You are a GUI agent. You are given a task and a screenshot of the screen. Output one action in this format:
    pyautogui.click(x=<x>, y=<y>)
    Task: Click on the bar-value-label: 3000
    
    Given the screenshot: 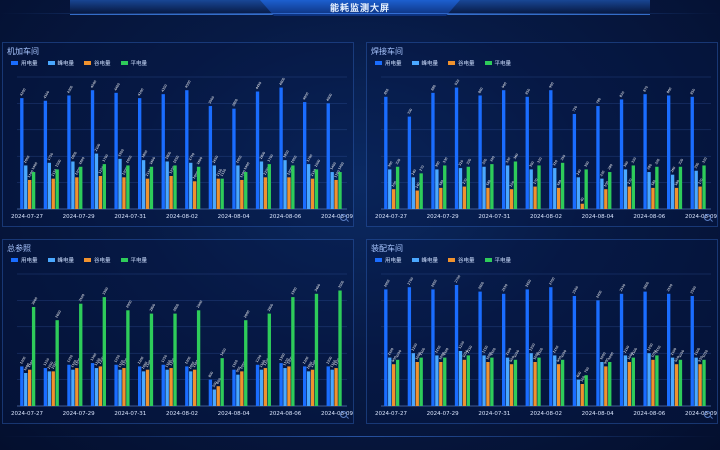 What is the action you would take?
    pyautogui.click(x=35, y=300)
    